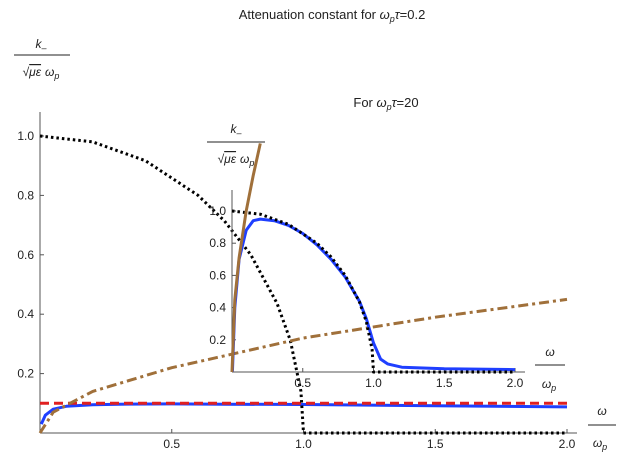 The width and height of the screenshot is (635, 457). I want to click on inset-x-tick-label: 2.0, so click(515, 383).